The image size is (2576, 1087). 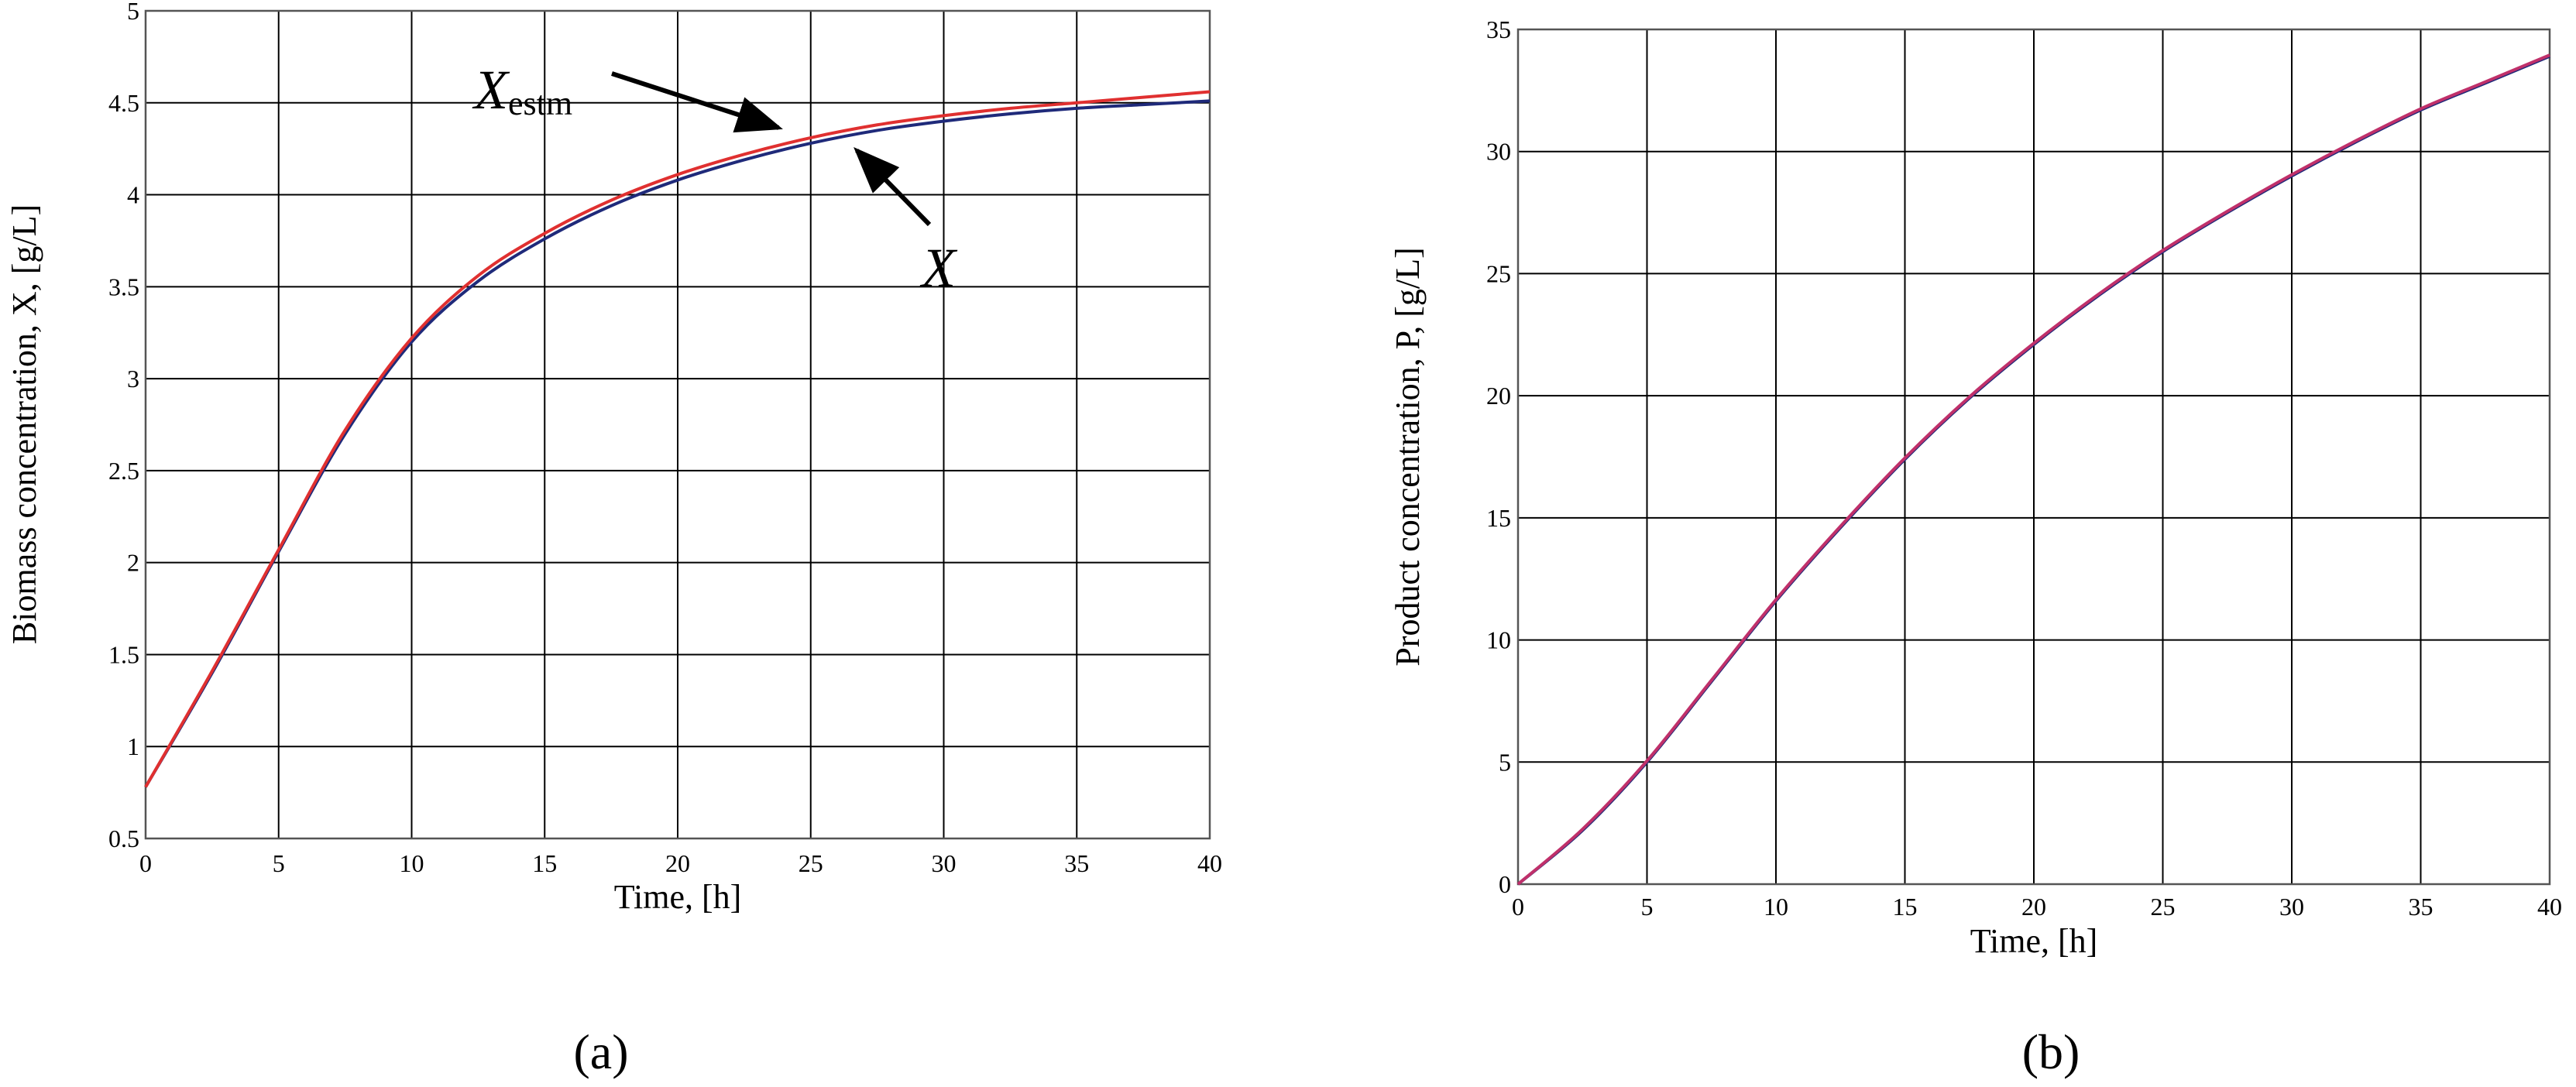 I want to click on y-axis-label: Biomass concentration, X, [g/L], so click(x=24, y=424).